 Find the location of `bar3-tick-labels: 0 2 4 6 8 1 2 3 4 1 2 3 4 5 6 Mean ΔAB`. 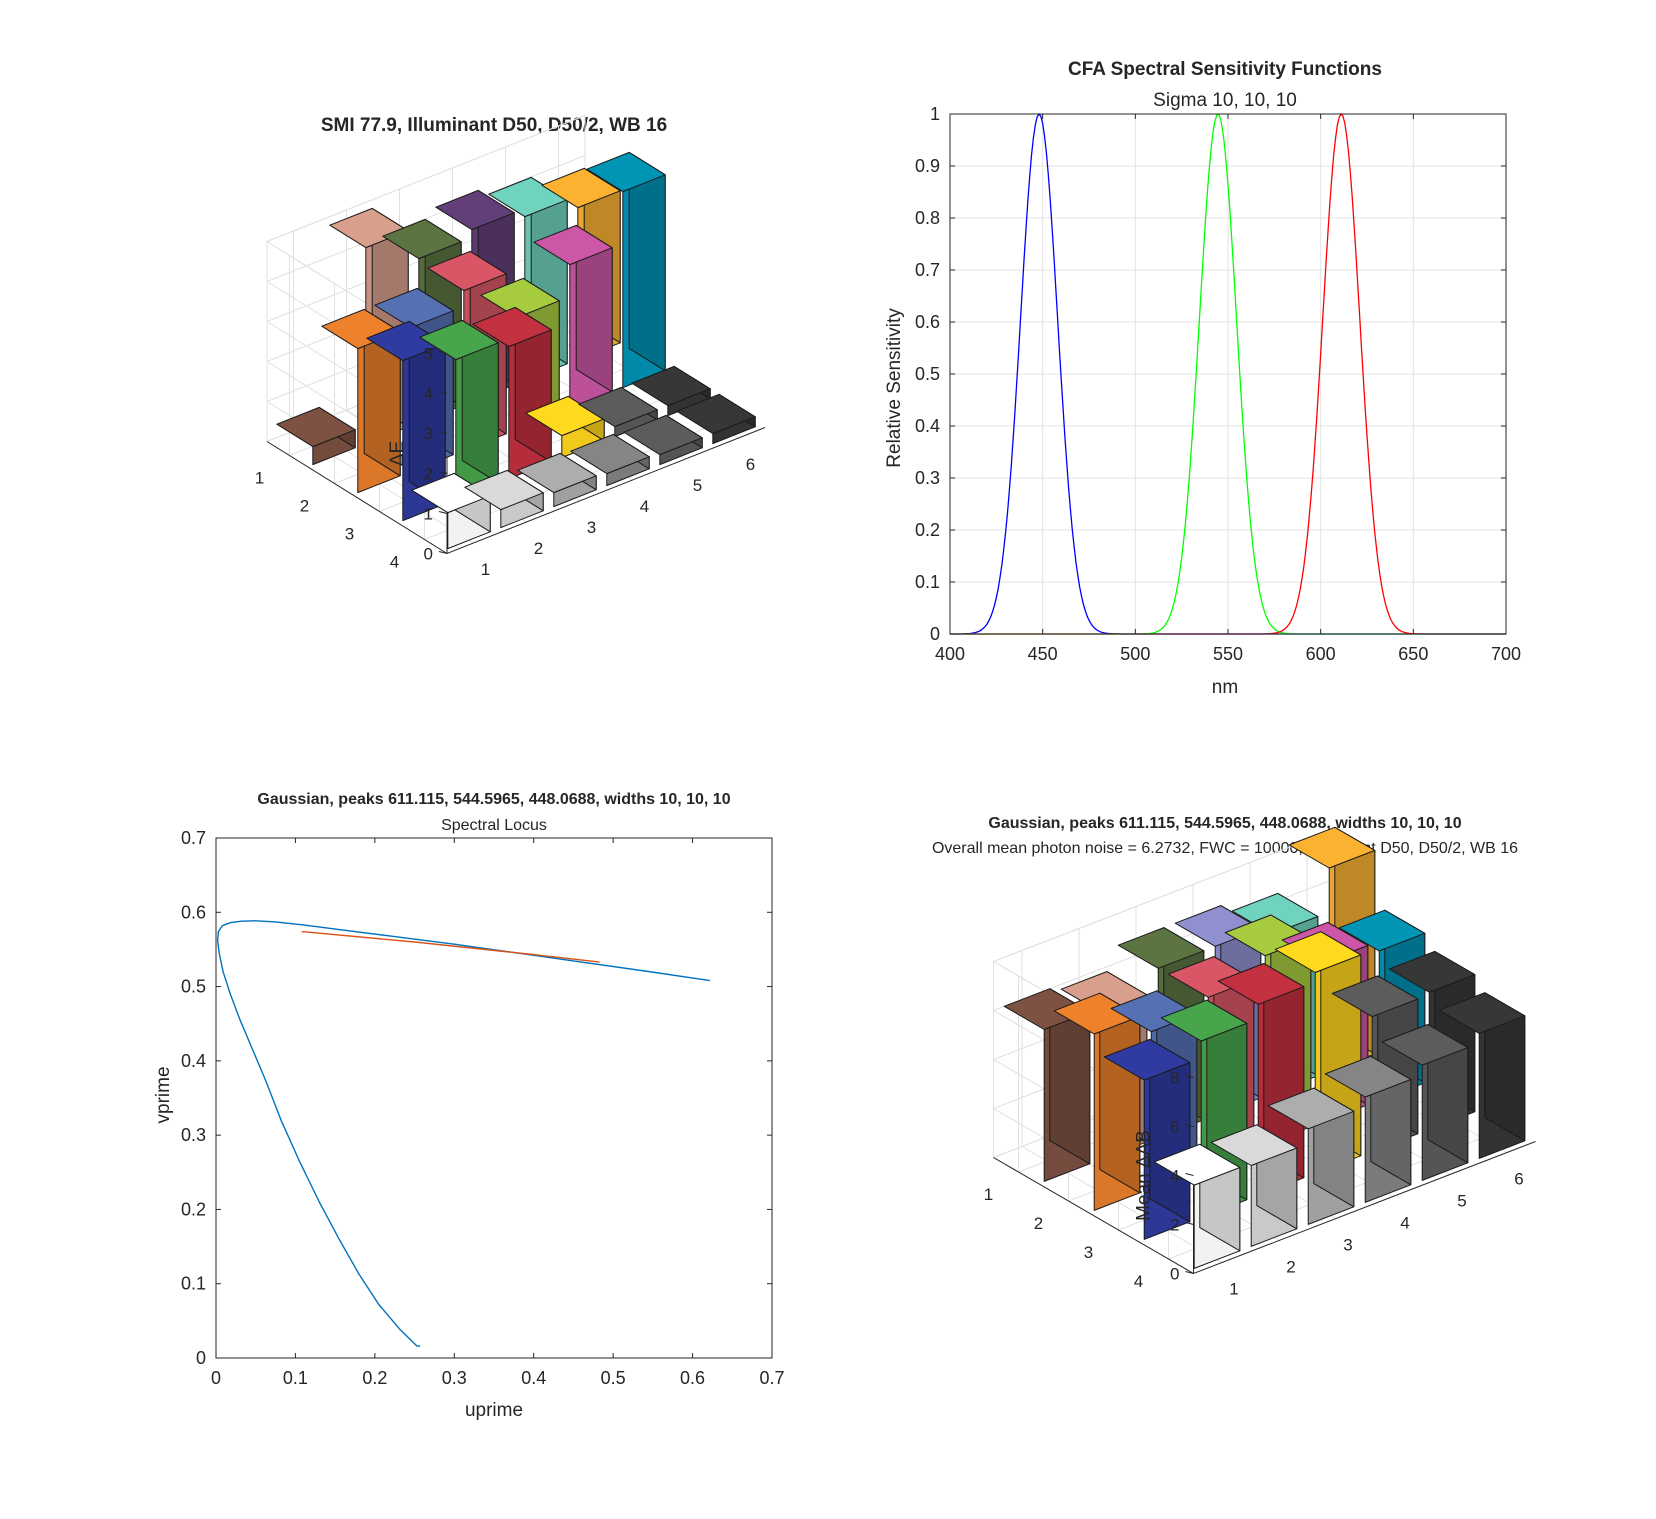

bar3-tick-labels: 0 2 4 6 8 1 2 3 4 1 2 3 4 5 6 Mean ΔAB is located at coordinates (1254, 1184).